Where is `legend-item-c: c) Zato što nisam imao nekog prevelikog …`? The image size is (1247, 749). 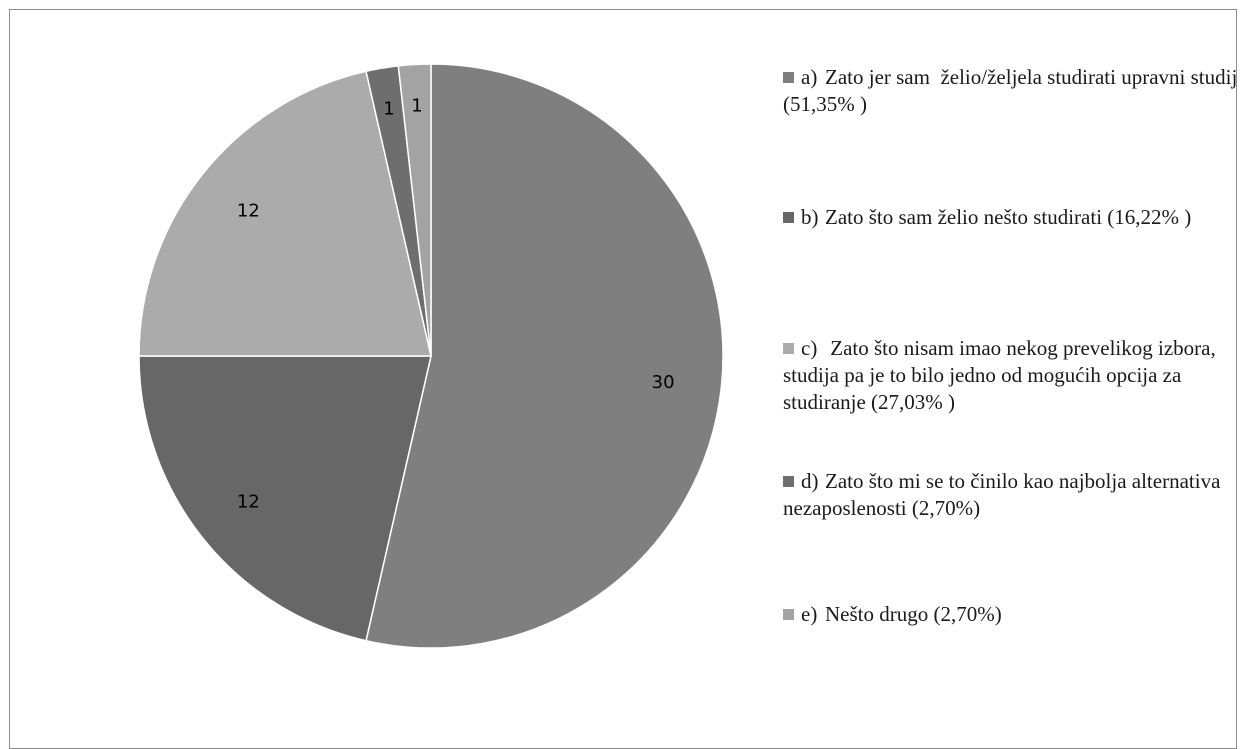
legend-item-c: c) Zato što nisam imao nekog prevelikog … is located at coordinates (1013, 375).